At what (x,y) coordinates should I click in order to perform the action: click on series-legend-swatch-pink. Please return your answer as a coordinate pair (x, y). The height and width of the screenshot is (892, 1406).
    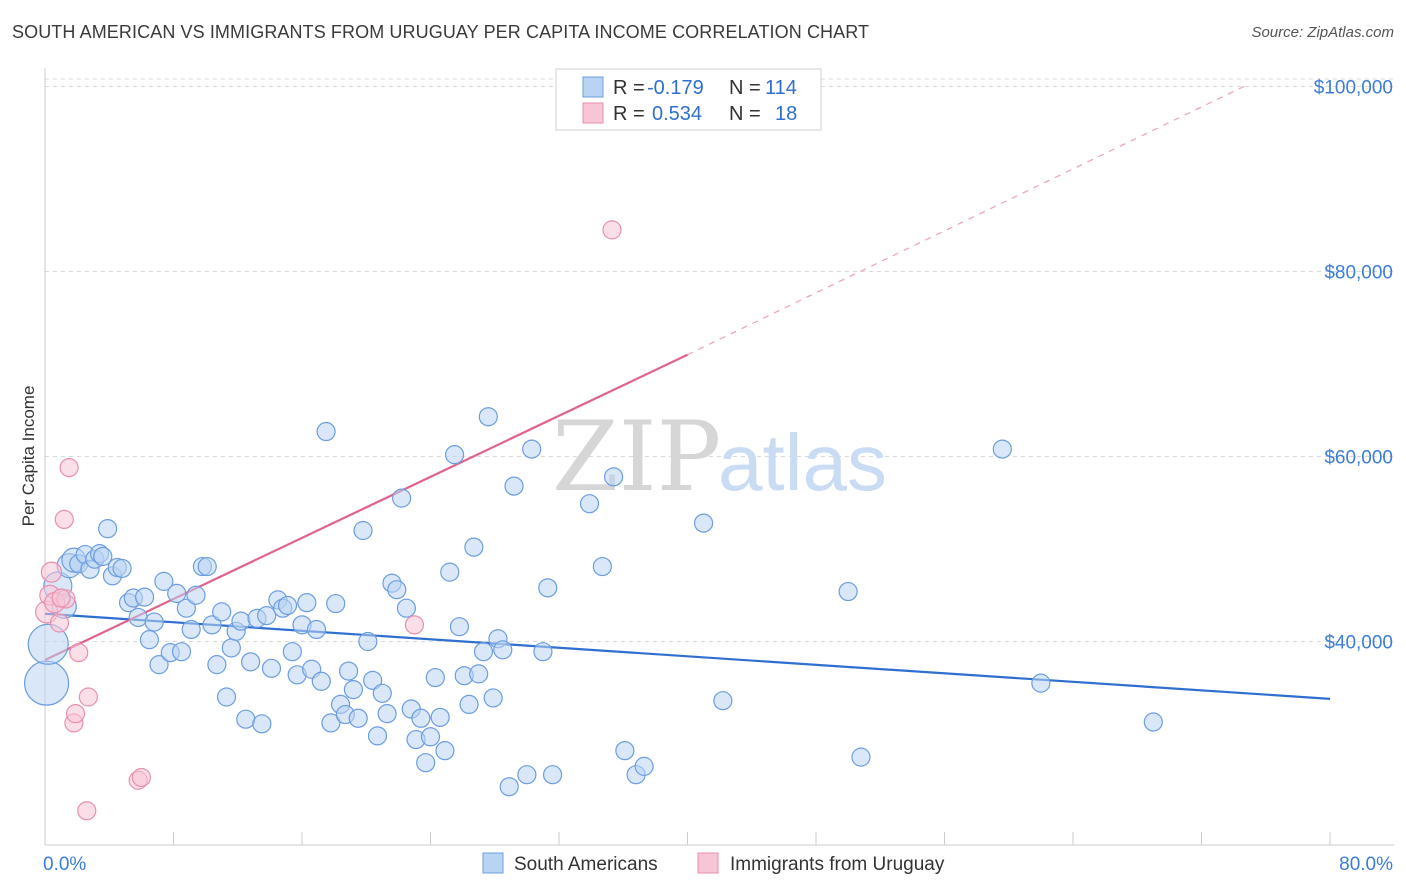
    Looking at the image, I should click on (708, 863).